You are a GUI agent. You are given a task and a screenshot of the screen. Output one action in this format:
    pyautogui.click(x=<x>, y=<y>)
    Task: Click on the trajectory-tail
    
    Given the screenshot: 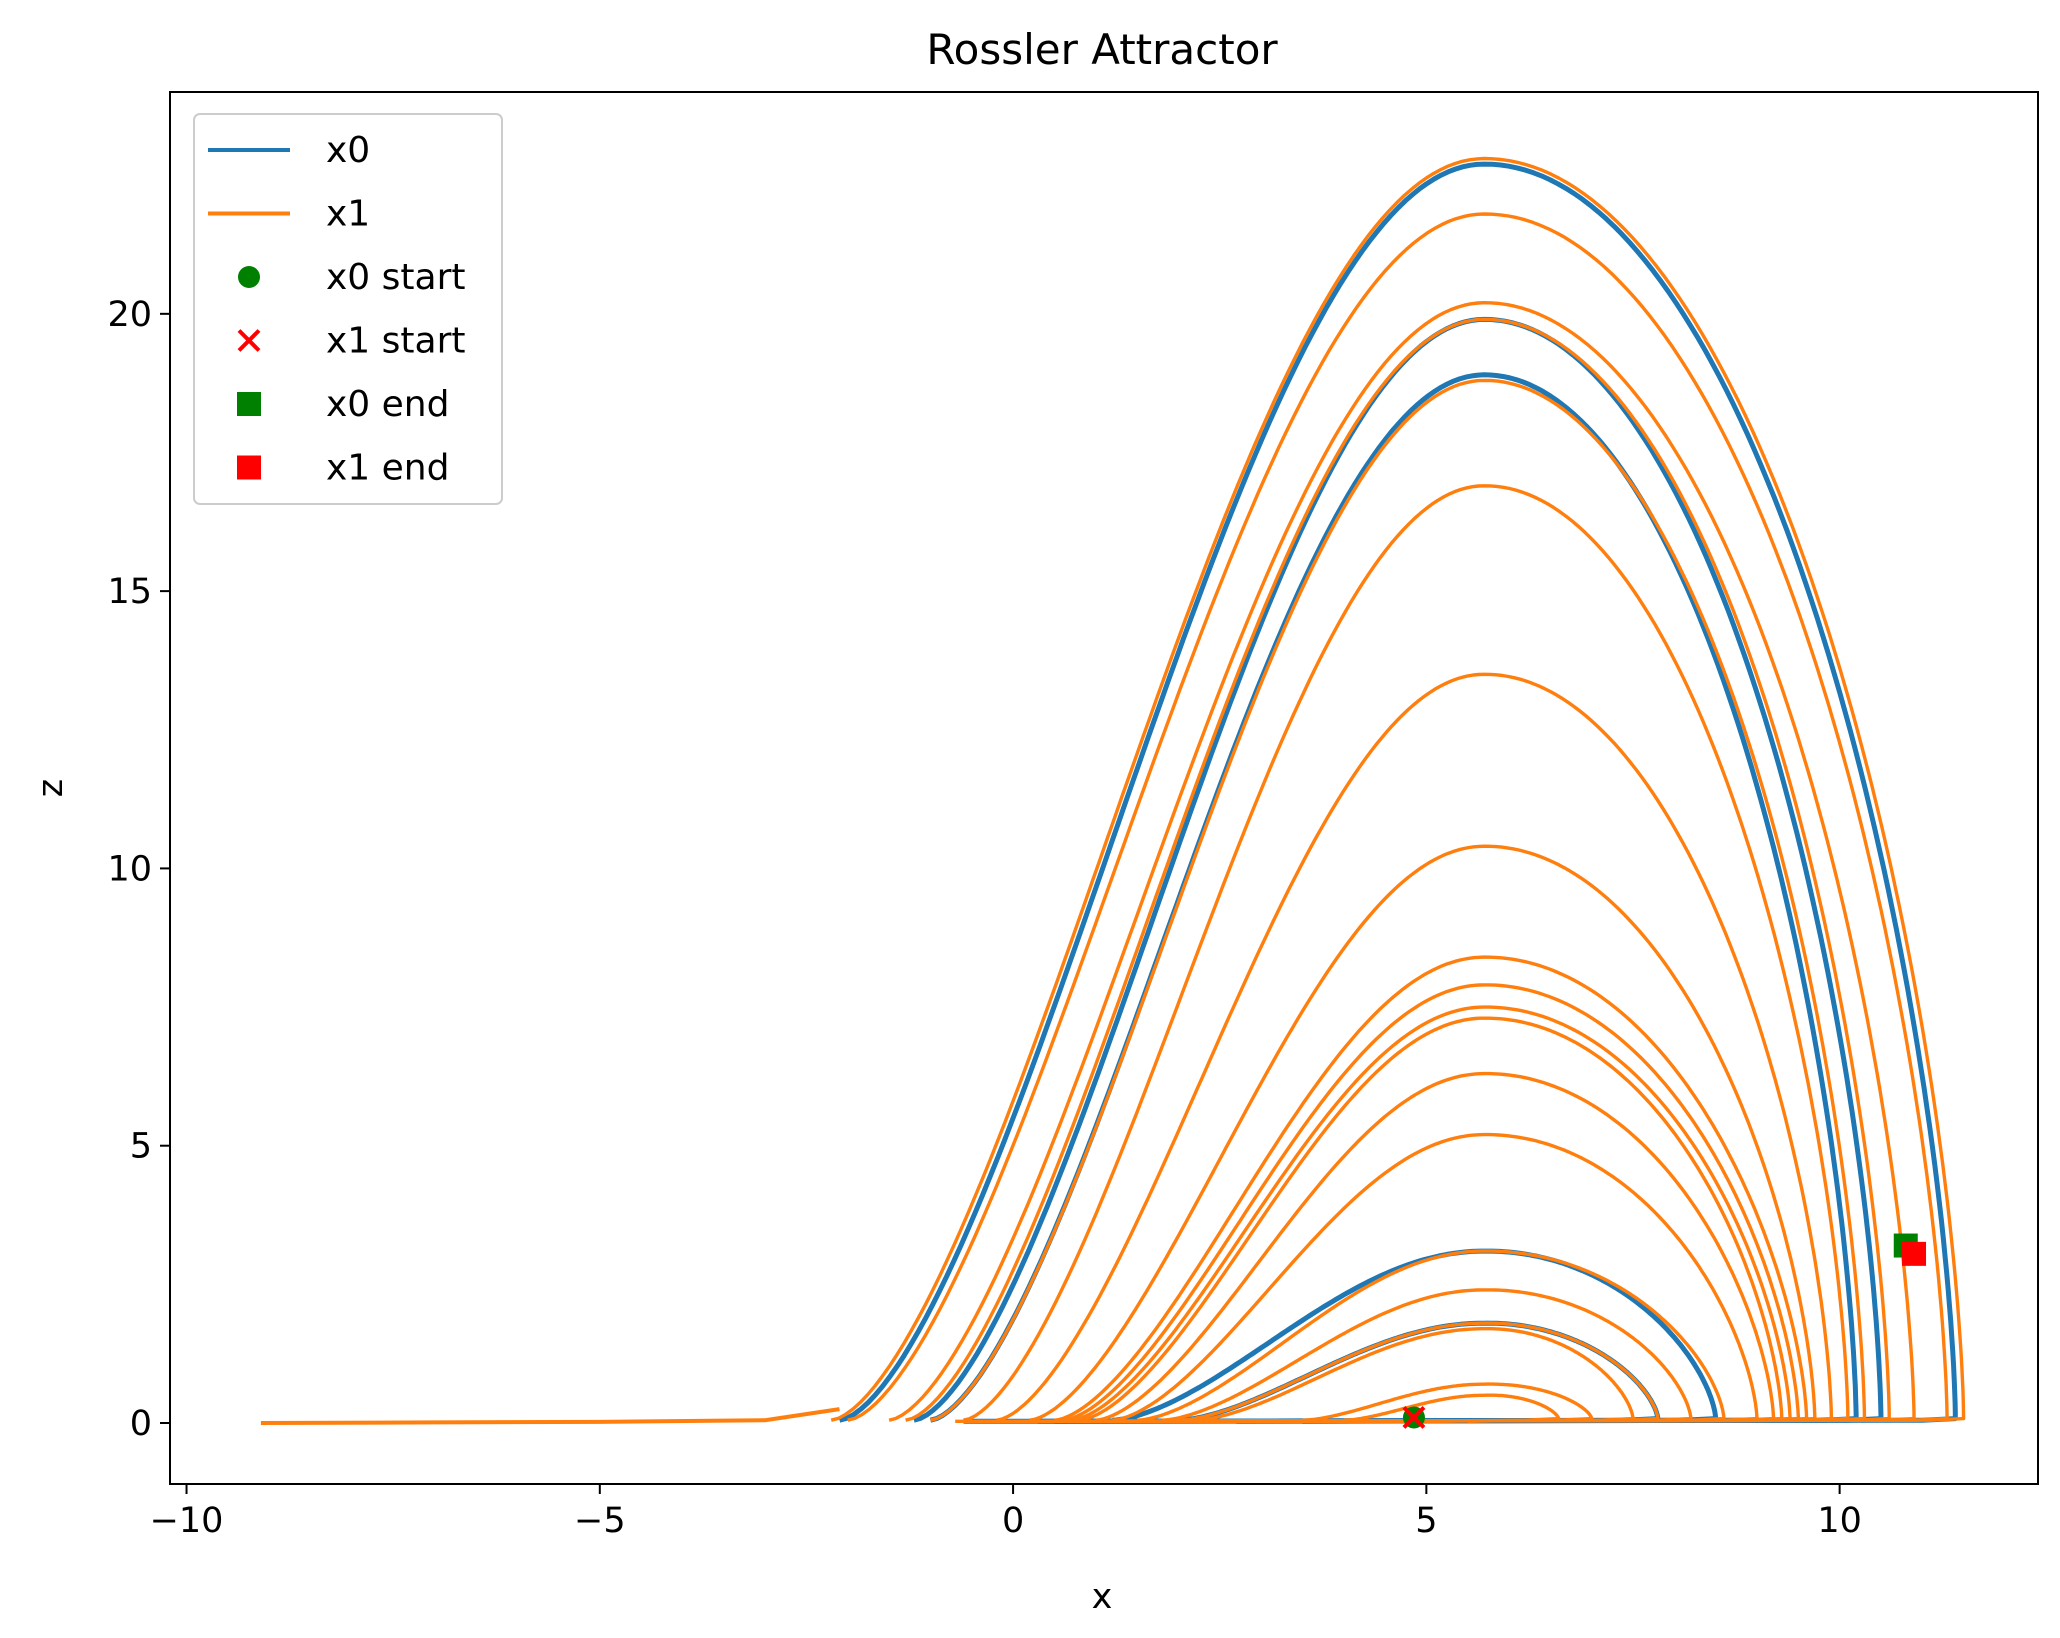 What is the action you would take?
    pyautogui.click(x=550, y=1416)
    